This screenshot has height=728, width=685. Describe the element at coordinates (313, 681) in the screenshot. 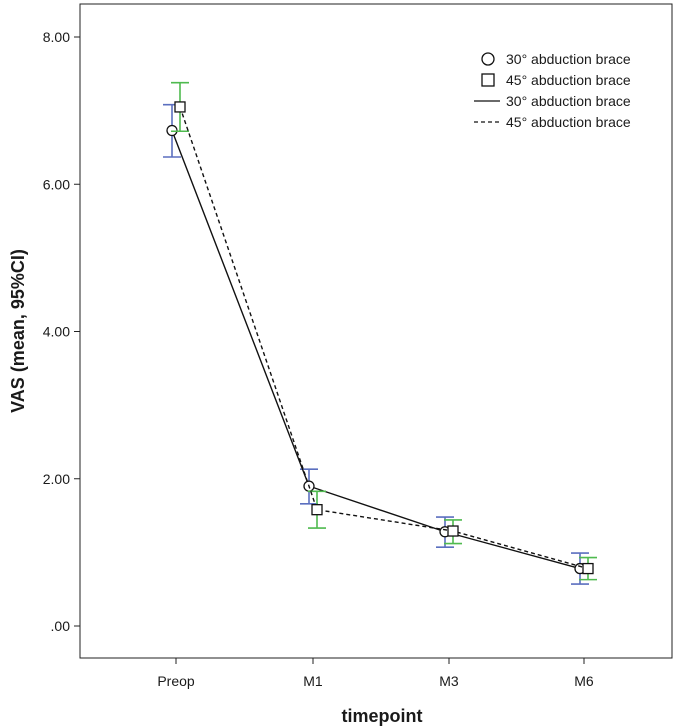

I see `x-tick-label: M1` at that location.